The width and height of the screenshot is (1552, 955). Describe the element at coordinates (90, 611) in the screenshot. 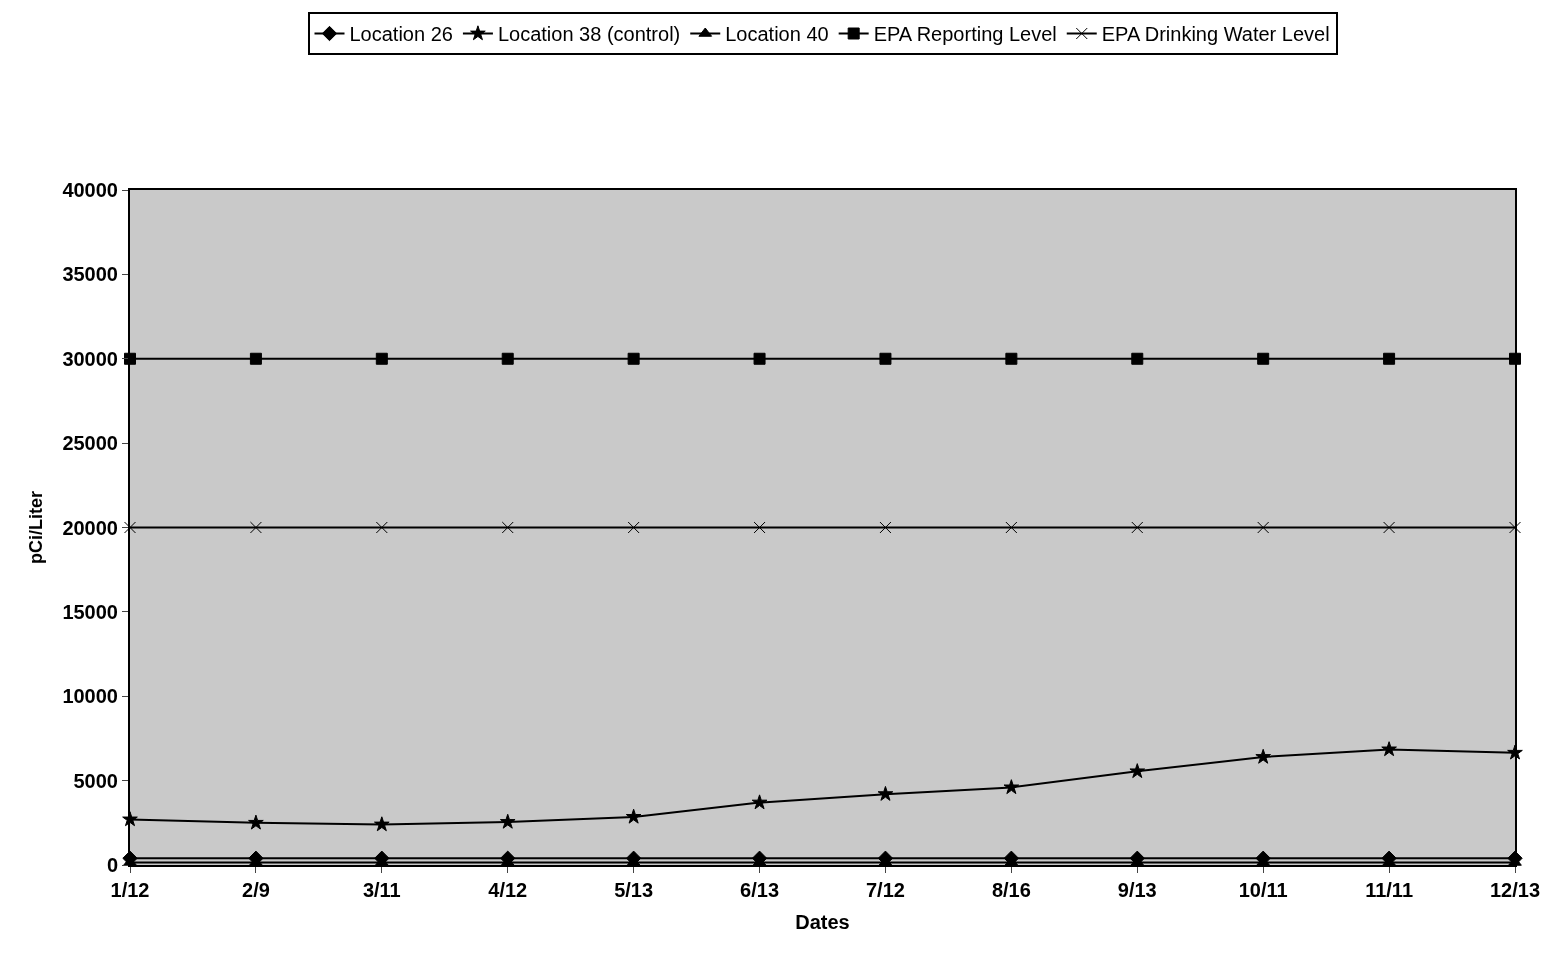

I see `y-tick-label: 15000` at that location.